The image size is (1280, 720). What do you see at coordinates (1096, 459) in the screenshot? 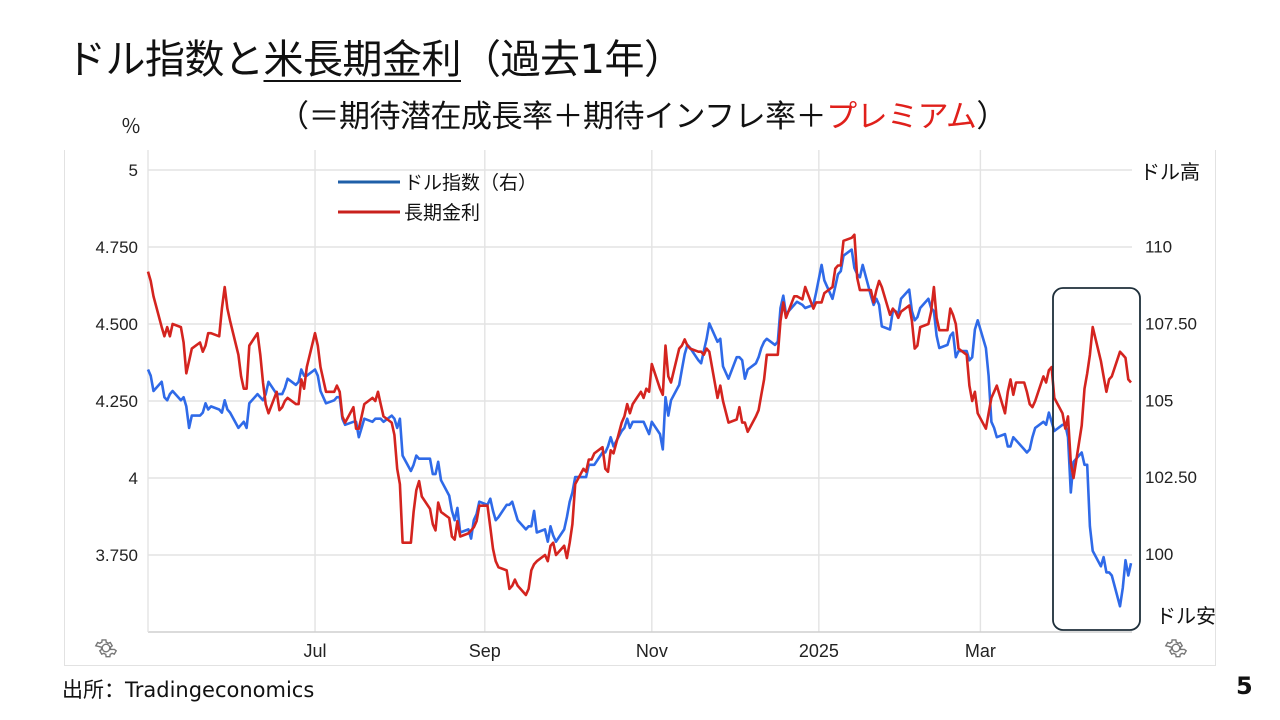
I see `highlight-box` at bounding box center [1096, 459].